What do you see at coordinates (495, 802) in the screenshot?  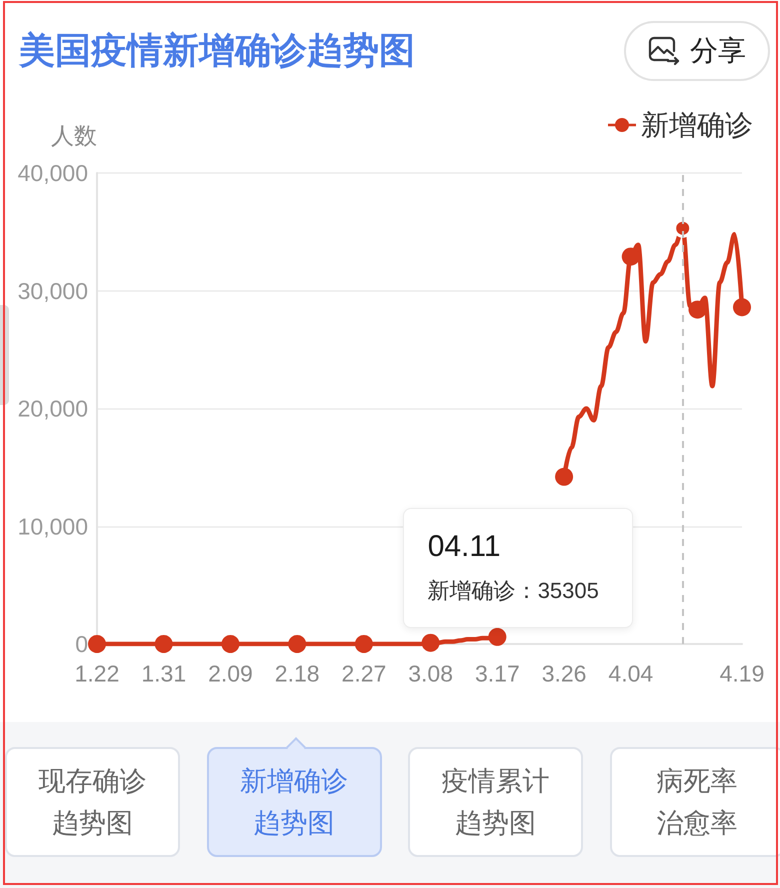 I see `tab-button: 疫情累计趋势图` at bounding box center [495, 802].